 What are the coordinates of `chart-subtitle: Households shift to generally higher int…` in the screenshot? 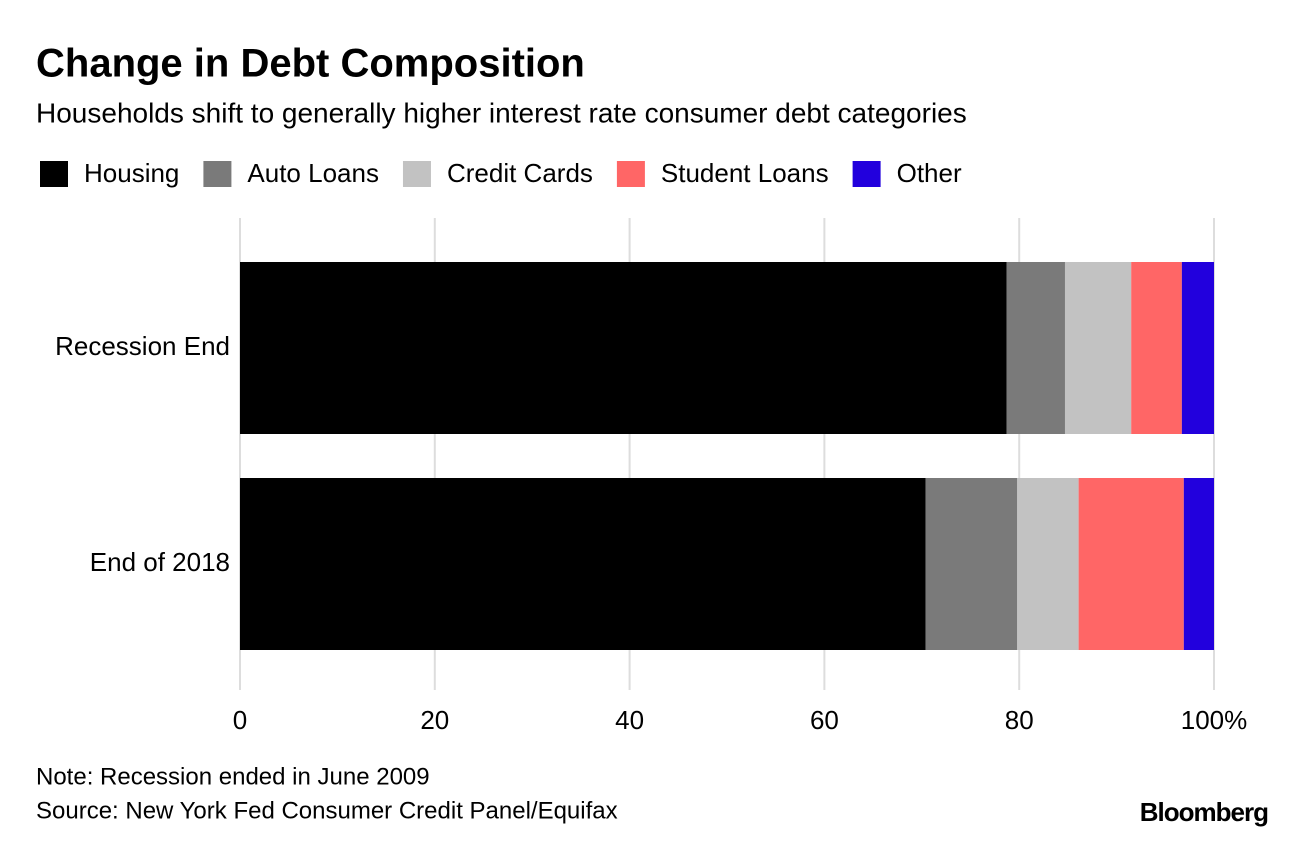 It's located at (501, 112).